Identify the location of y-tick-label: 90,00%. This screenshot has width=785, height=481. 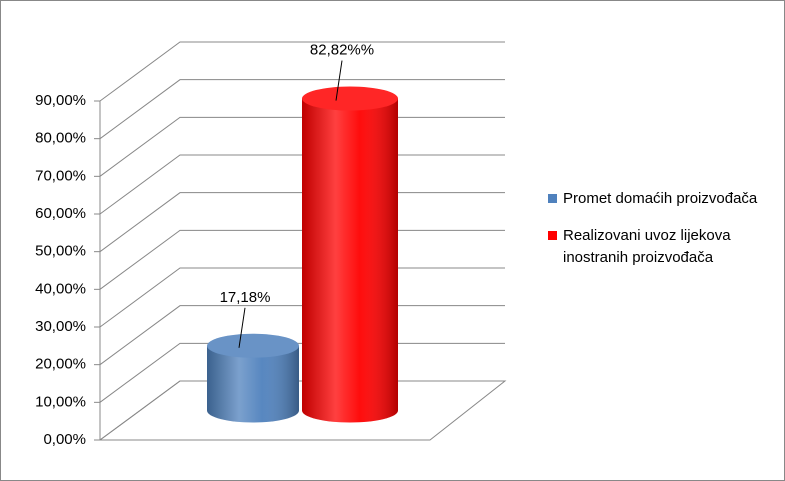
(60, 100).